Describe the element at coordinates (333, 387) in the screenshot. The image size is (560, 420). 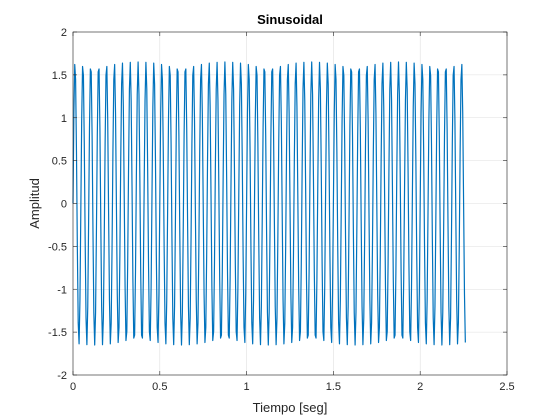
I see `x-tick-label: 1.5` at that location.